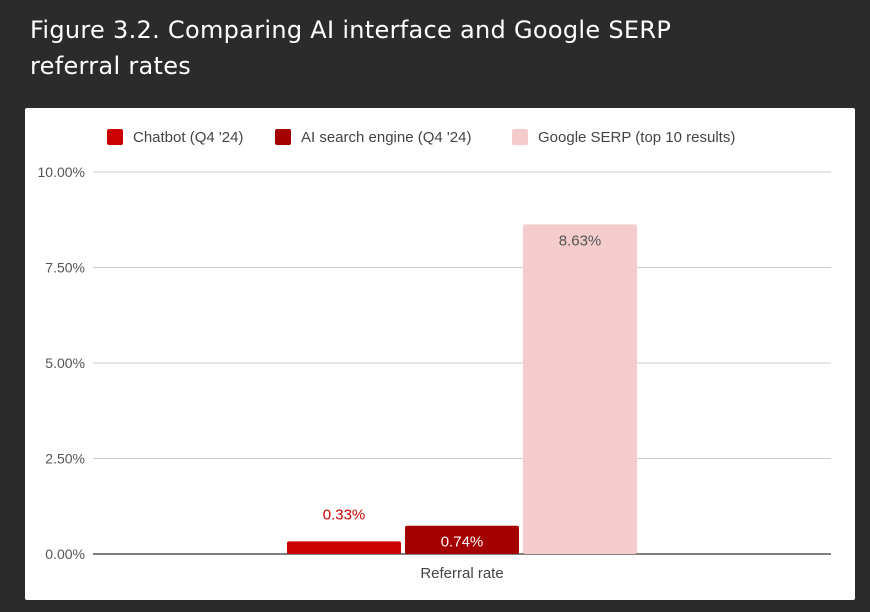 This screenshot has height=612, width=870. What do you see at coordinates (344, 514) in the screenshot?
I see `data-label-1: 0.33%` at bounding box center [344, 514].